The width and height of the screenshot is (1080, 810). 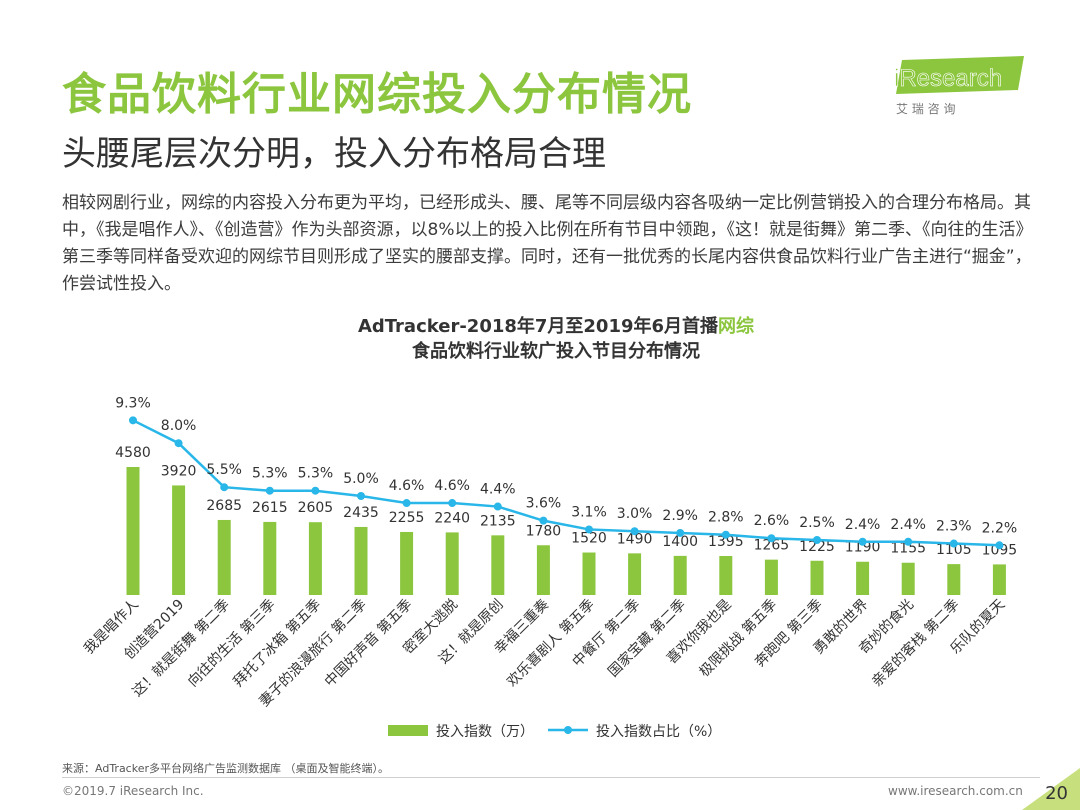 I want to click on line-value-label: 2.5%, so click(x=817, y=523).